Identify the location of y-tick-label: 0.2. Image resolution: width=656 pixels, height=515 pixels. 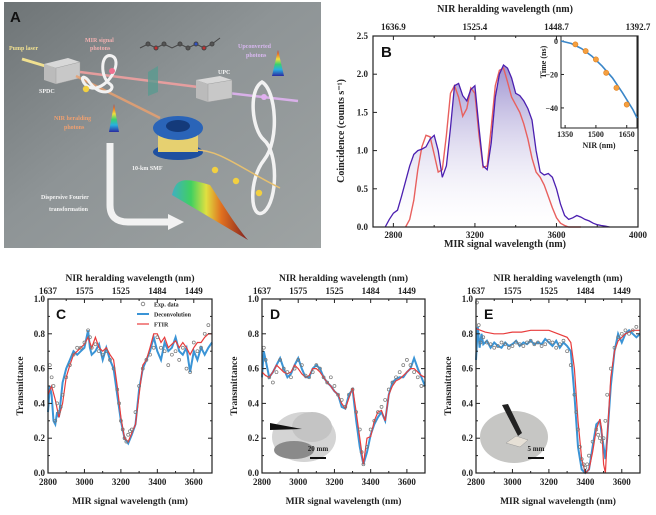
(40, 438).